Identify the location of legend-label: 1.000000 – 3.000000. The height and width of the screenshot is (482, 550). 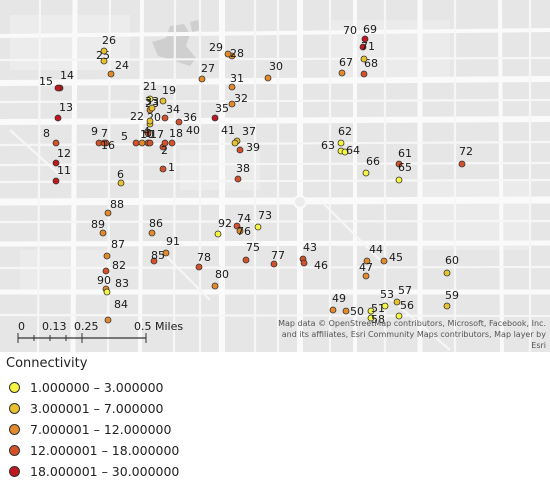
(97, 387).